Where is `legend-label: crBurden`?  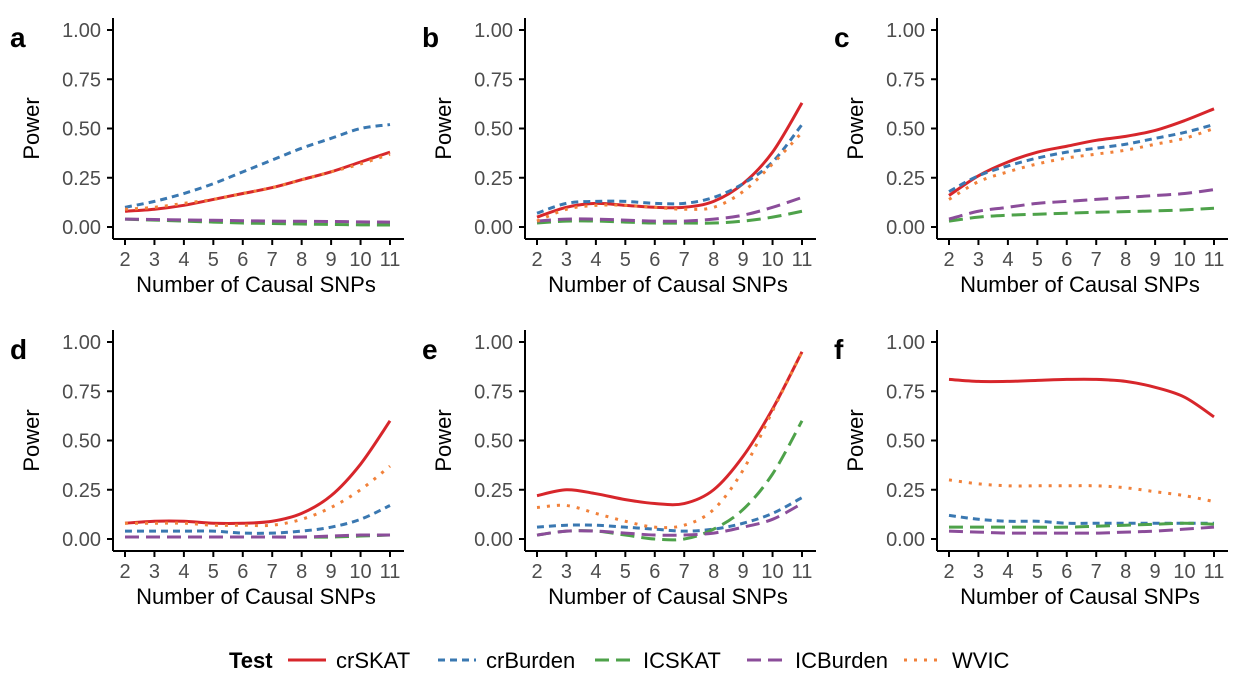
legend-label: crBurden is located at coordinates (530, 660).